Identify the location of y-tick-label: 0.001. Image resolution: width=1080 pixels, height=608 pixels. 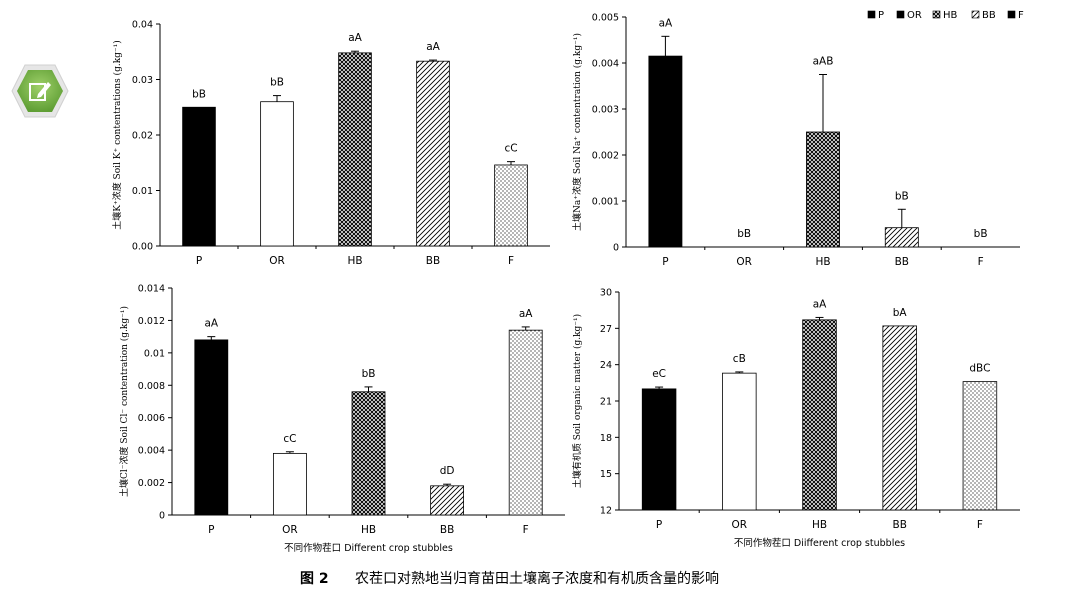
(605, 202).